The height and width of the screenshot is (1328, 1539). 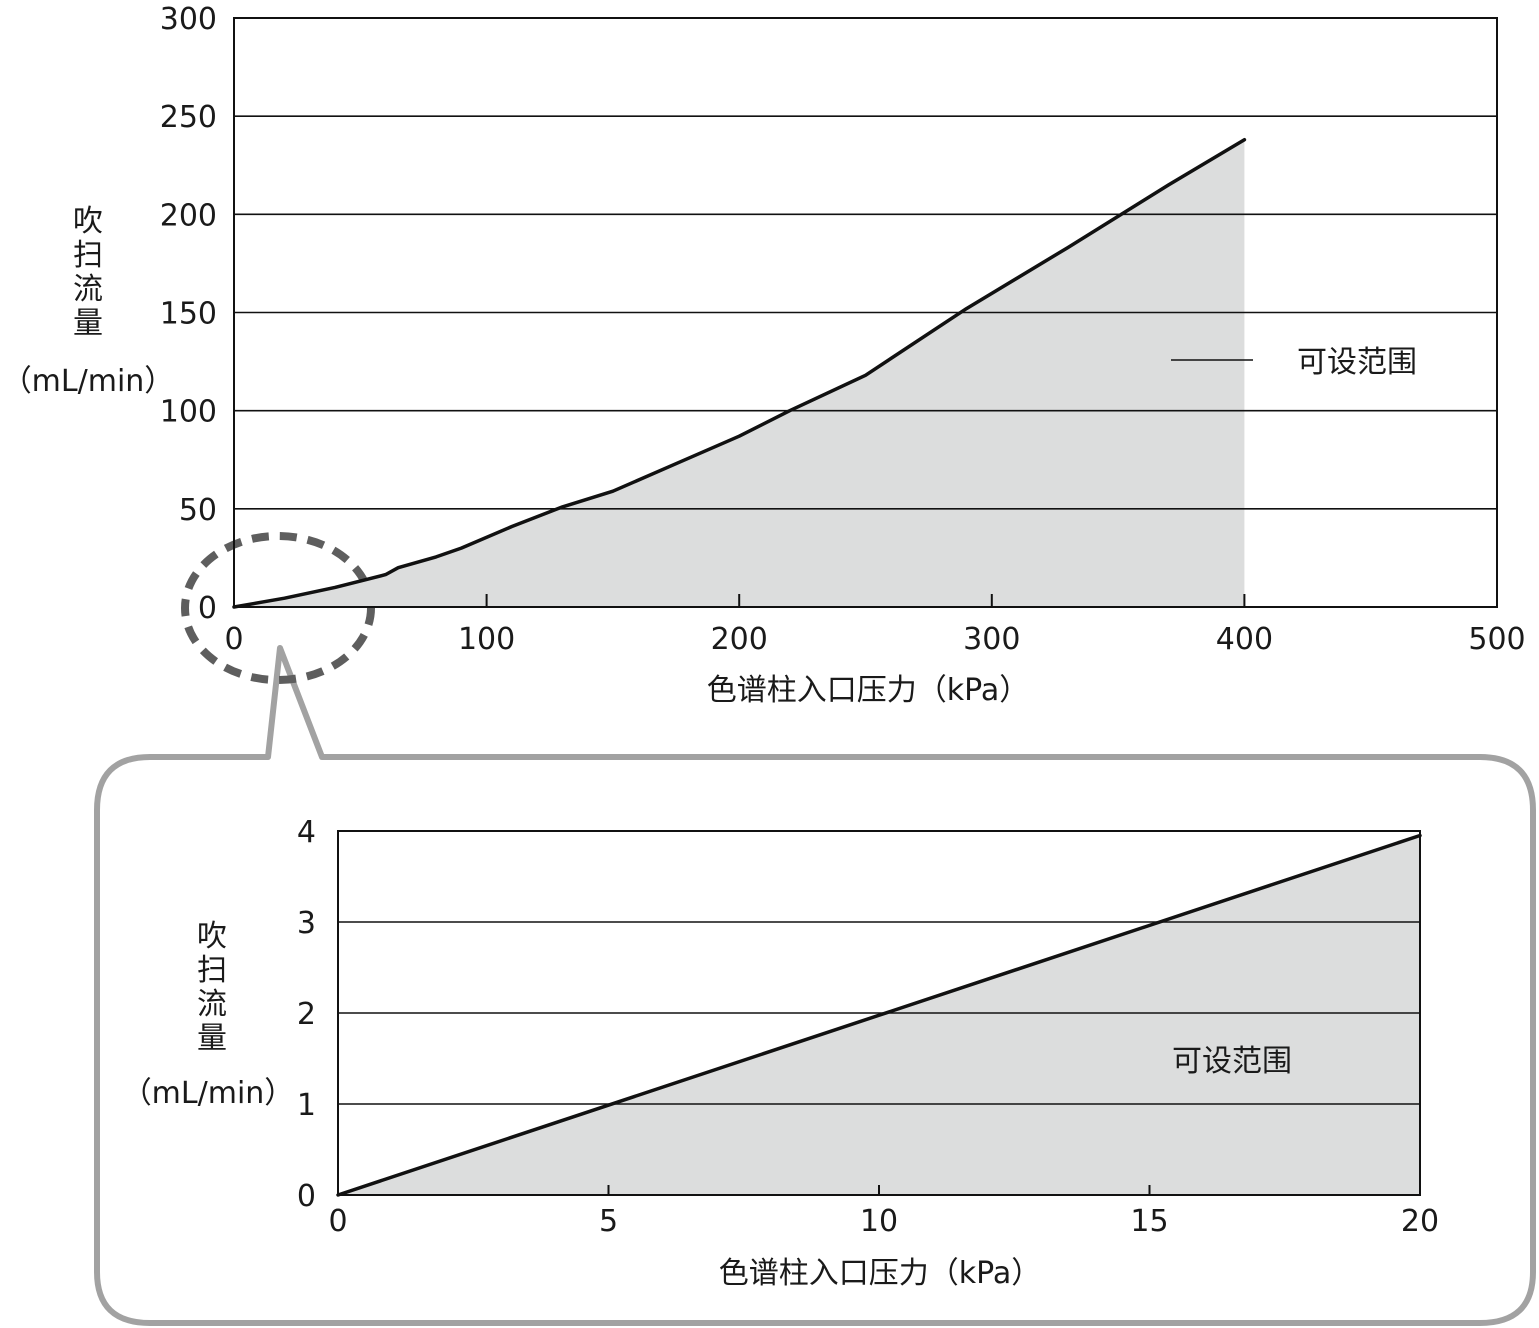 I want to click on inset-x-tick-labels: 0 5 10 15 20, so click(x=883, y=1221).